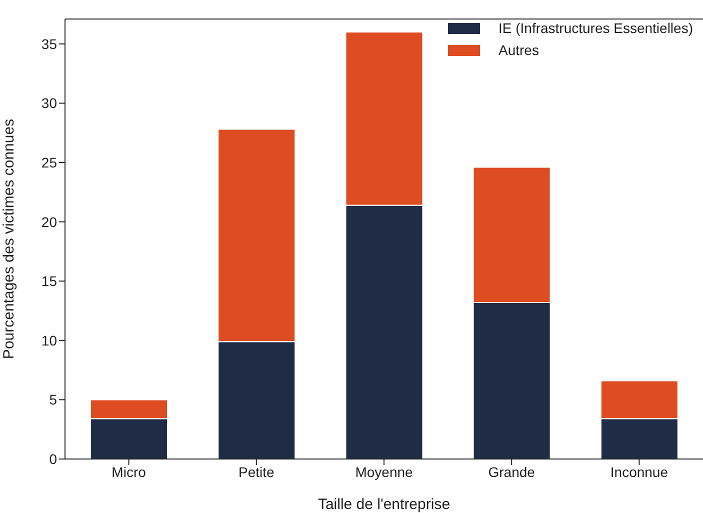 This screenshot has height=513, width=703. Describe the element at coordinates (49, 222) in the screenshot. I see `y-tick-label: 20` at that location.